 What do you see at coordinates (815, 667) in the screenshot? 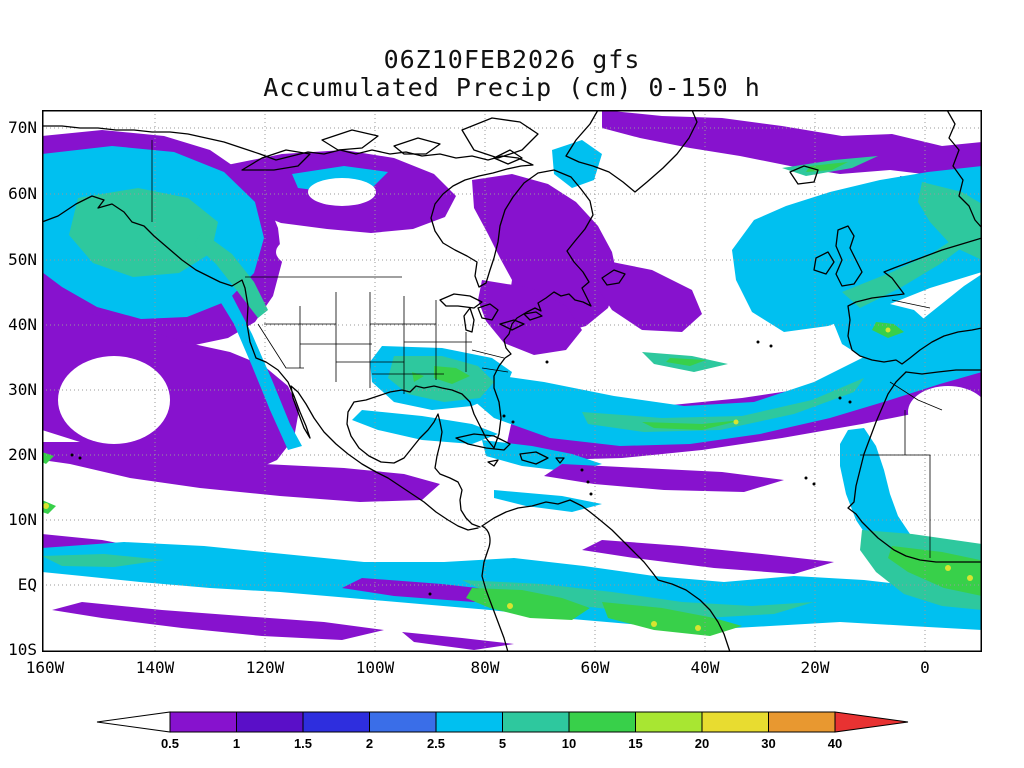
I see `lon-label: 20W` at bounding box center [815, 667].